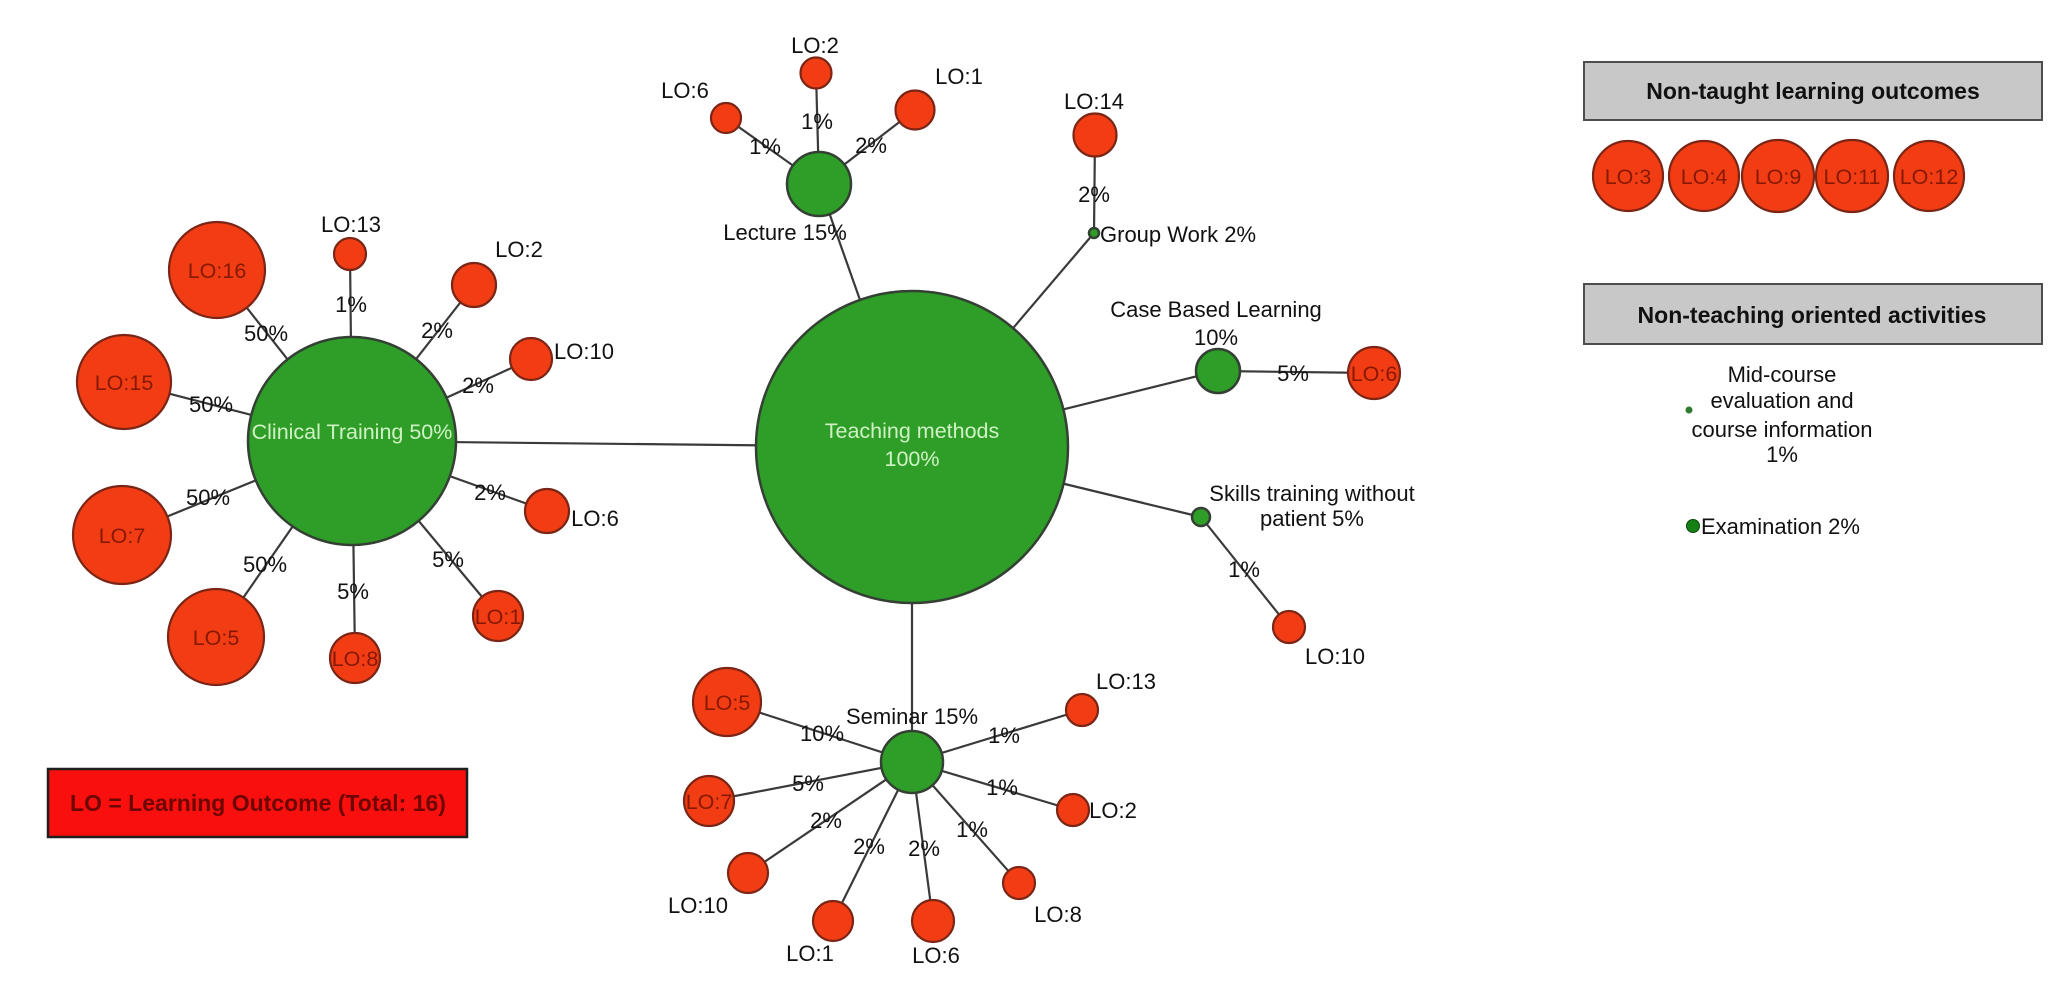  Describe the element at coordinates (1778, 177) in the screenshot. I see `svg-text: LO:9` at that location.